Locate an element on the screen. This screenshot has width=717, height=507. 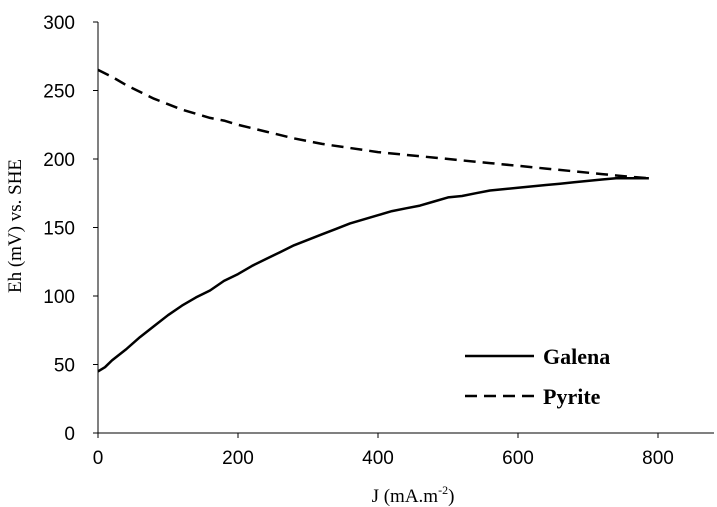
y-tick-label: 300 is located at coordinates (59, 23).